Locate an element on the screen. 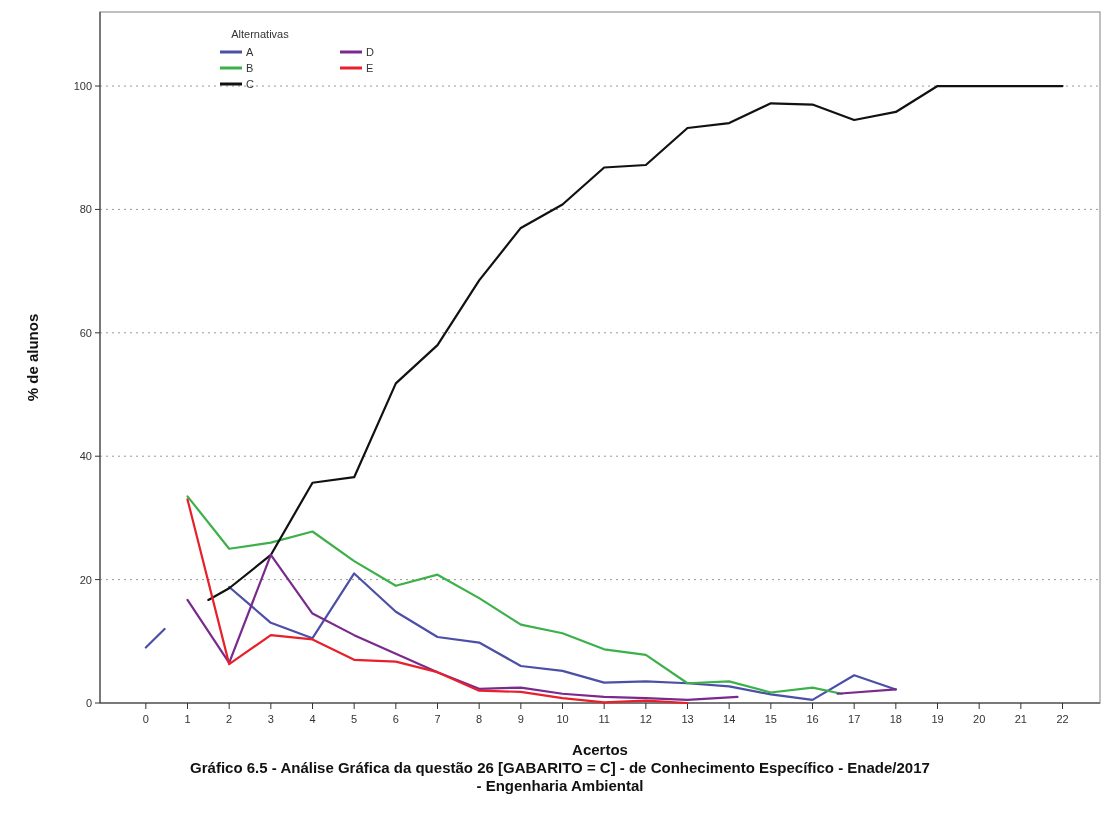 This screenshot has height=817, width=1109. legend-label: E is located at coordinates (370, 68).